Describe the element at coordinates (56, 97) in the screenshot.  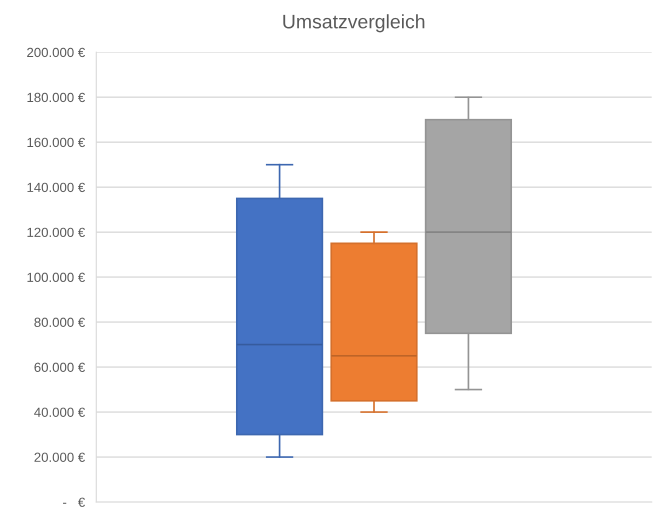
I see `y-tick-label: 180.000 €` at that location.